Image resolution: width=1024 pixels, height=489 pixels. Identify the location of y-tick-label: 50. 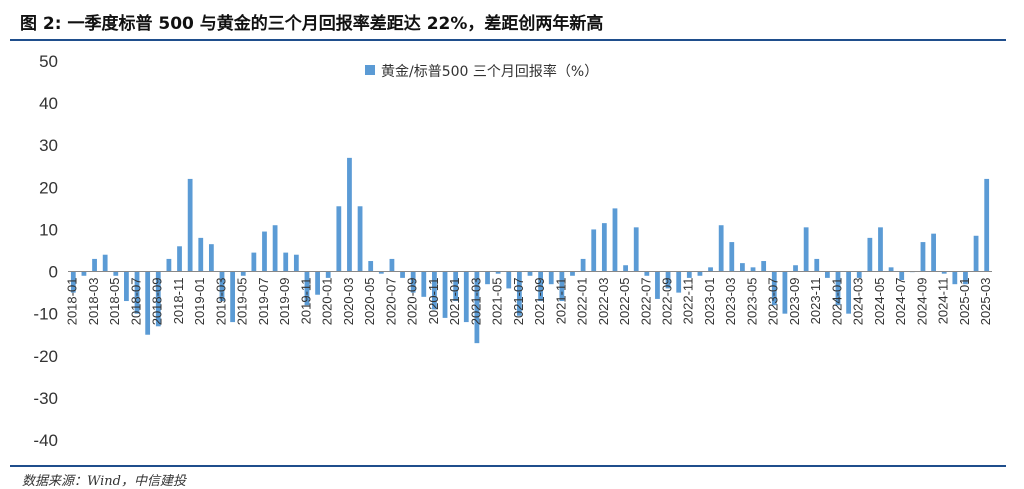
(48, 61).